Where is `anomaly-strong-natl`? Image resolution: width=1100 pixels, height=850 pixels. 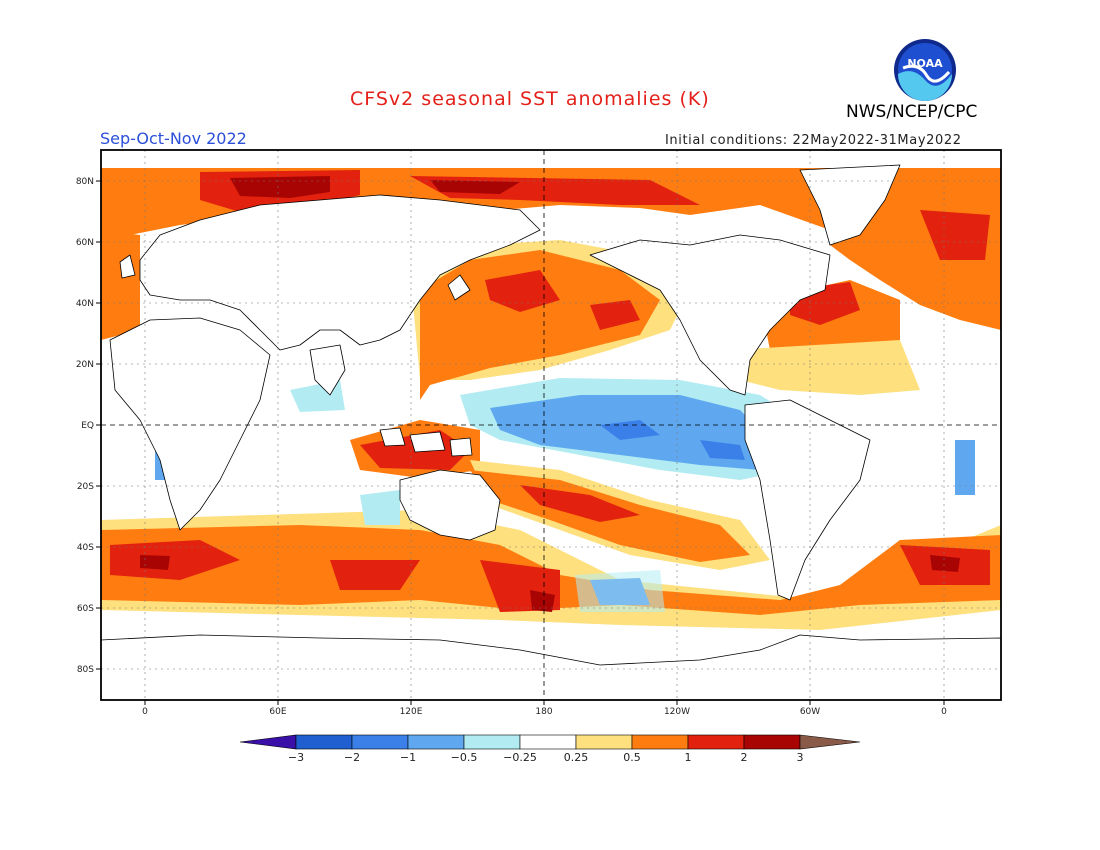
anomaly-strong-natl is located at coordinates (890, 267).